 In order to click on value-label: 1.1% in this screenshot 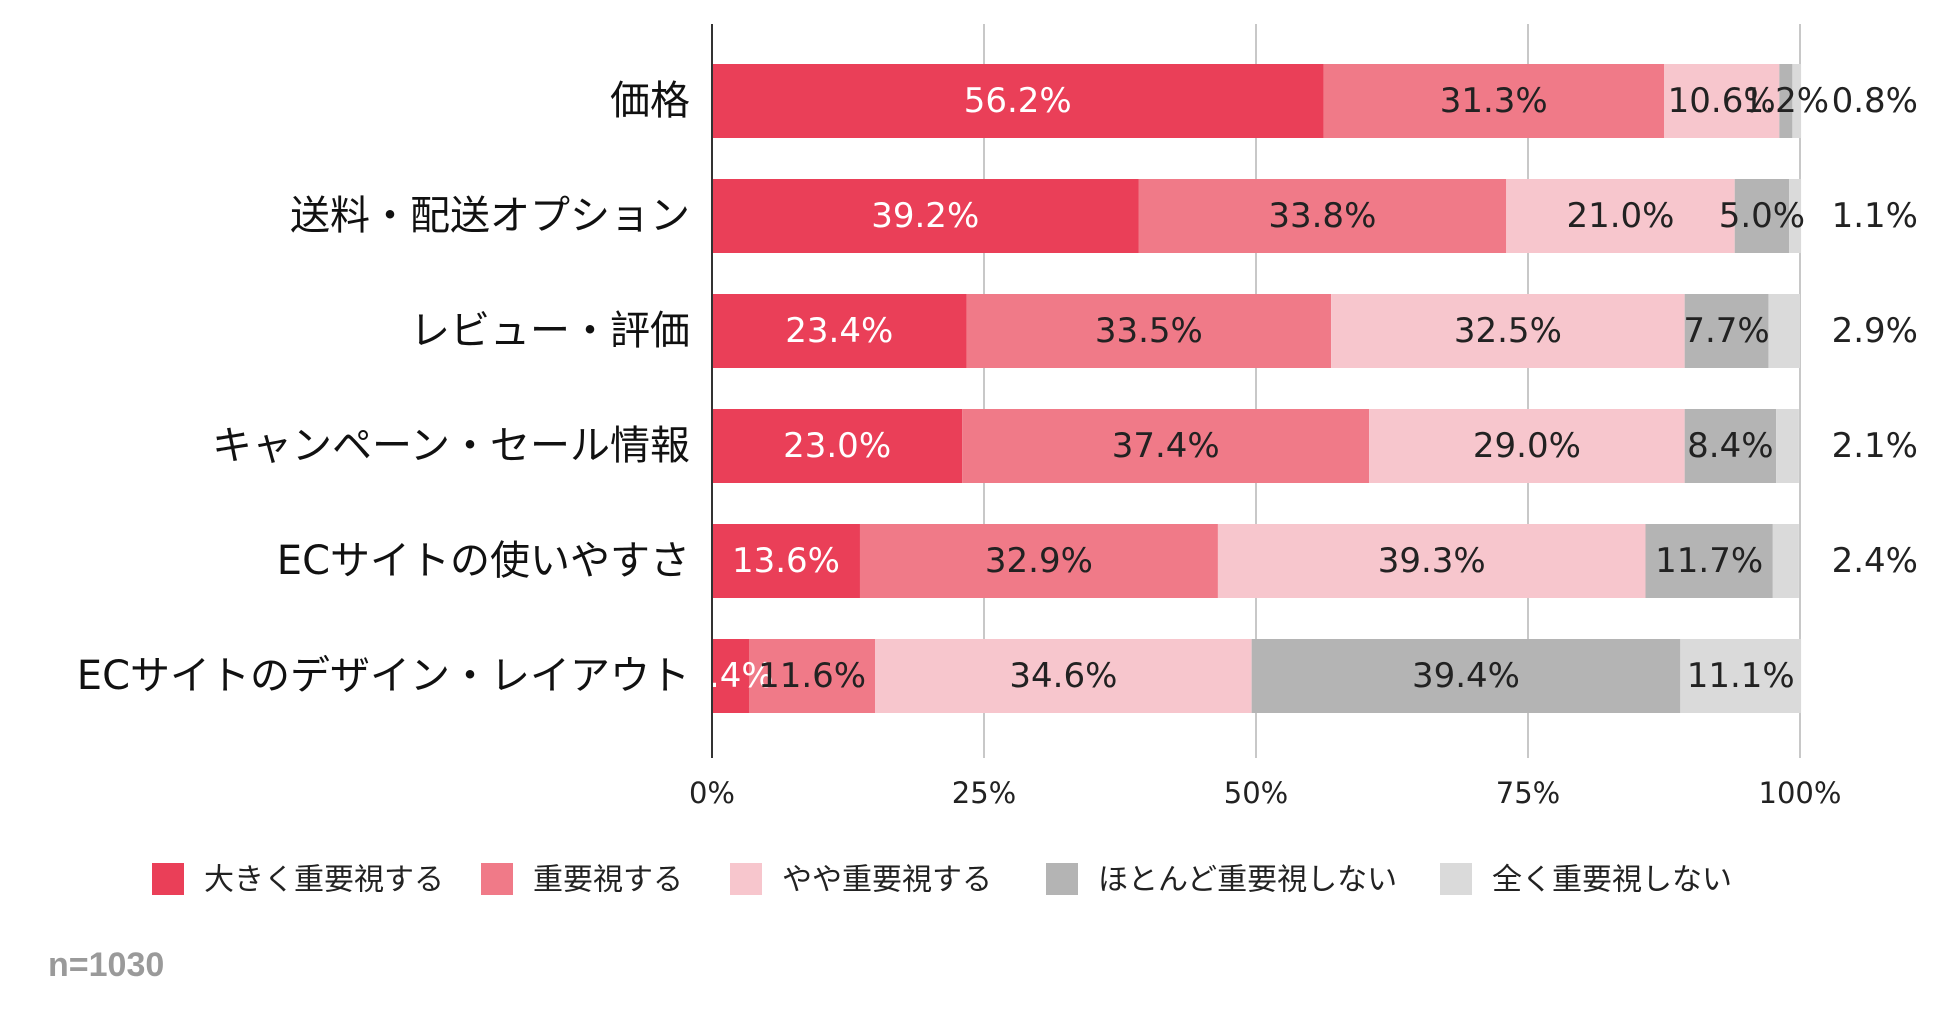, I will do `click(1875, 216)`.